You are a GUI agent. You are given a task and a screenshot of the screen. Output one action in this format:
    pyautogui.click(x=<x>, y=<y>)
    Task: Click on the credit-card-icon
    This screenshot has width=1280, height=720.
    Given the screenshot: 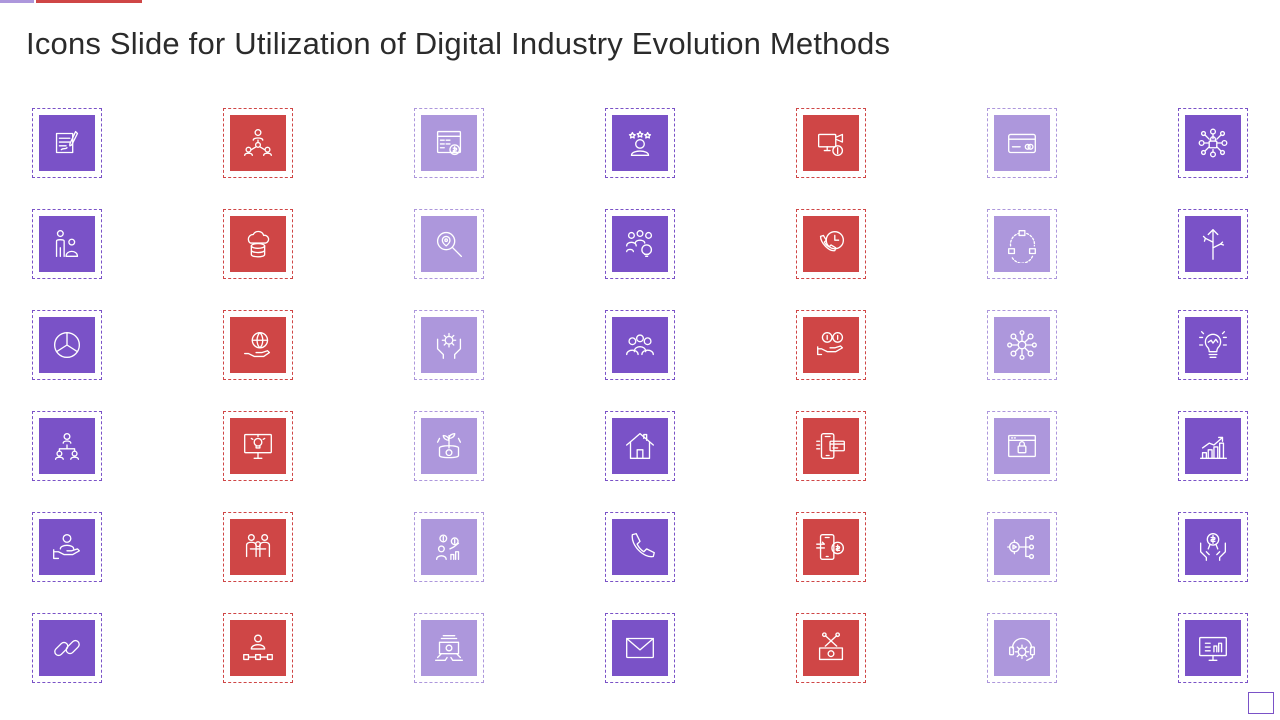 What is the action you would take?
    pyautogui.click(x=1022, y=143)
    